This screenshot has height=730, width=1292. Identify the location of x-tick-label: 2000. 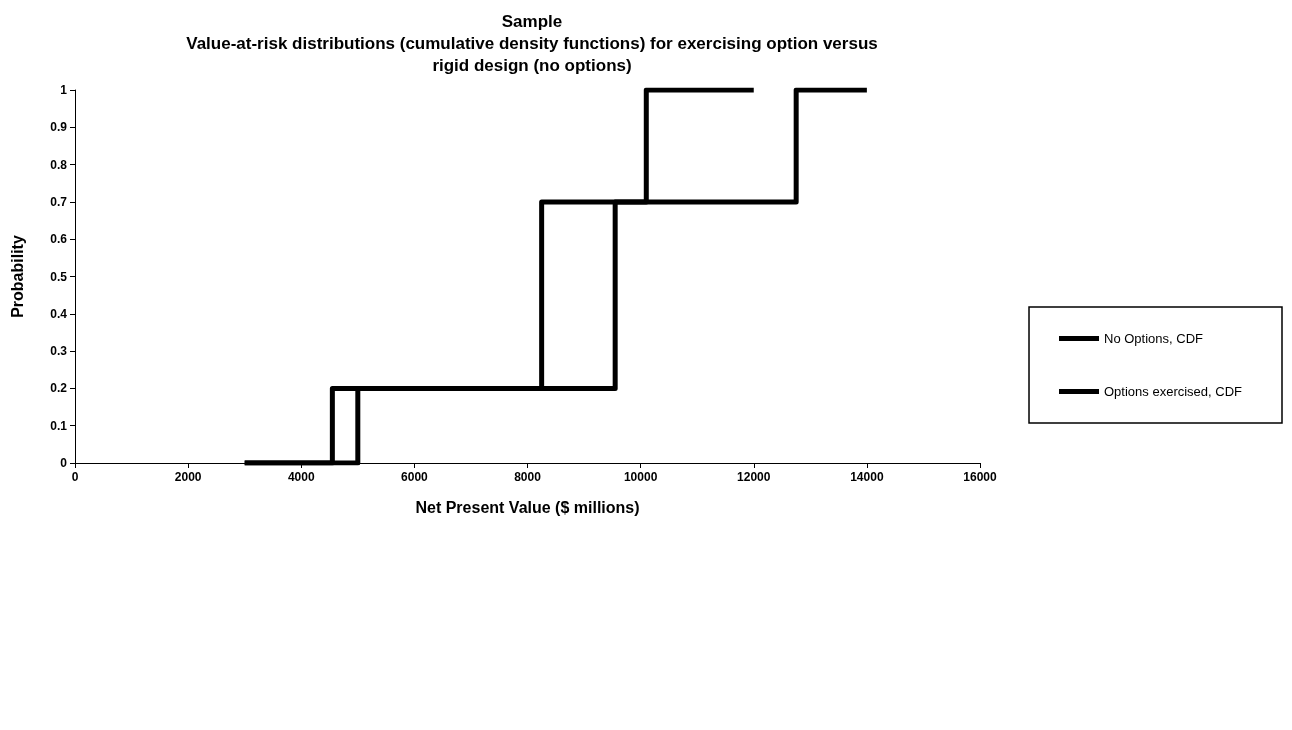
(188, 477).